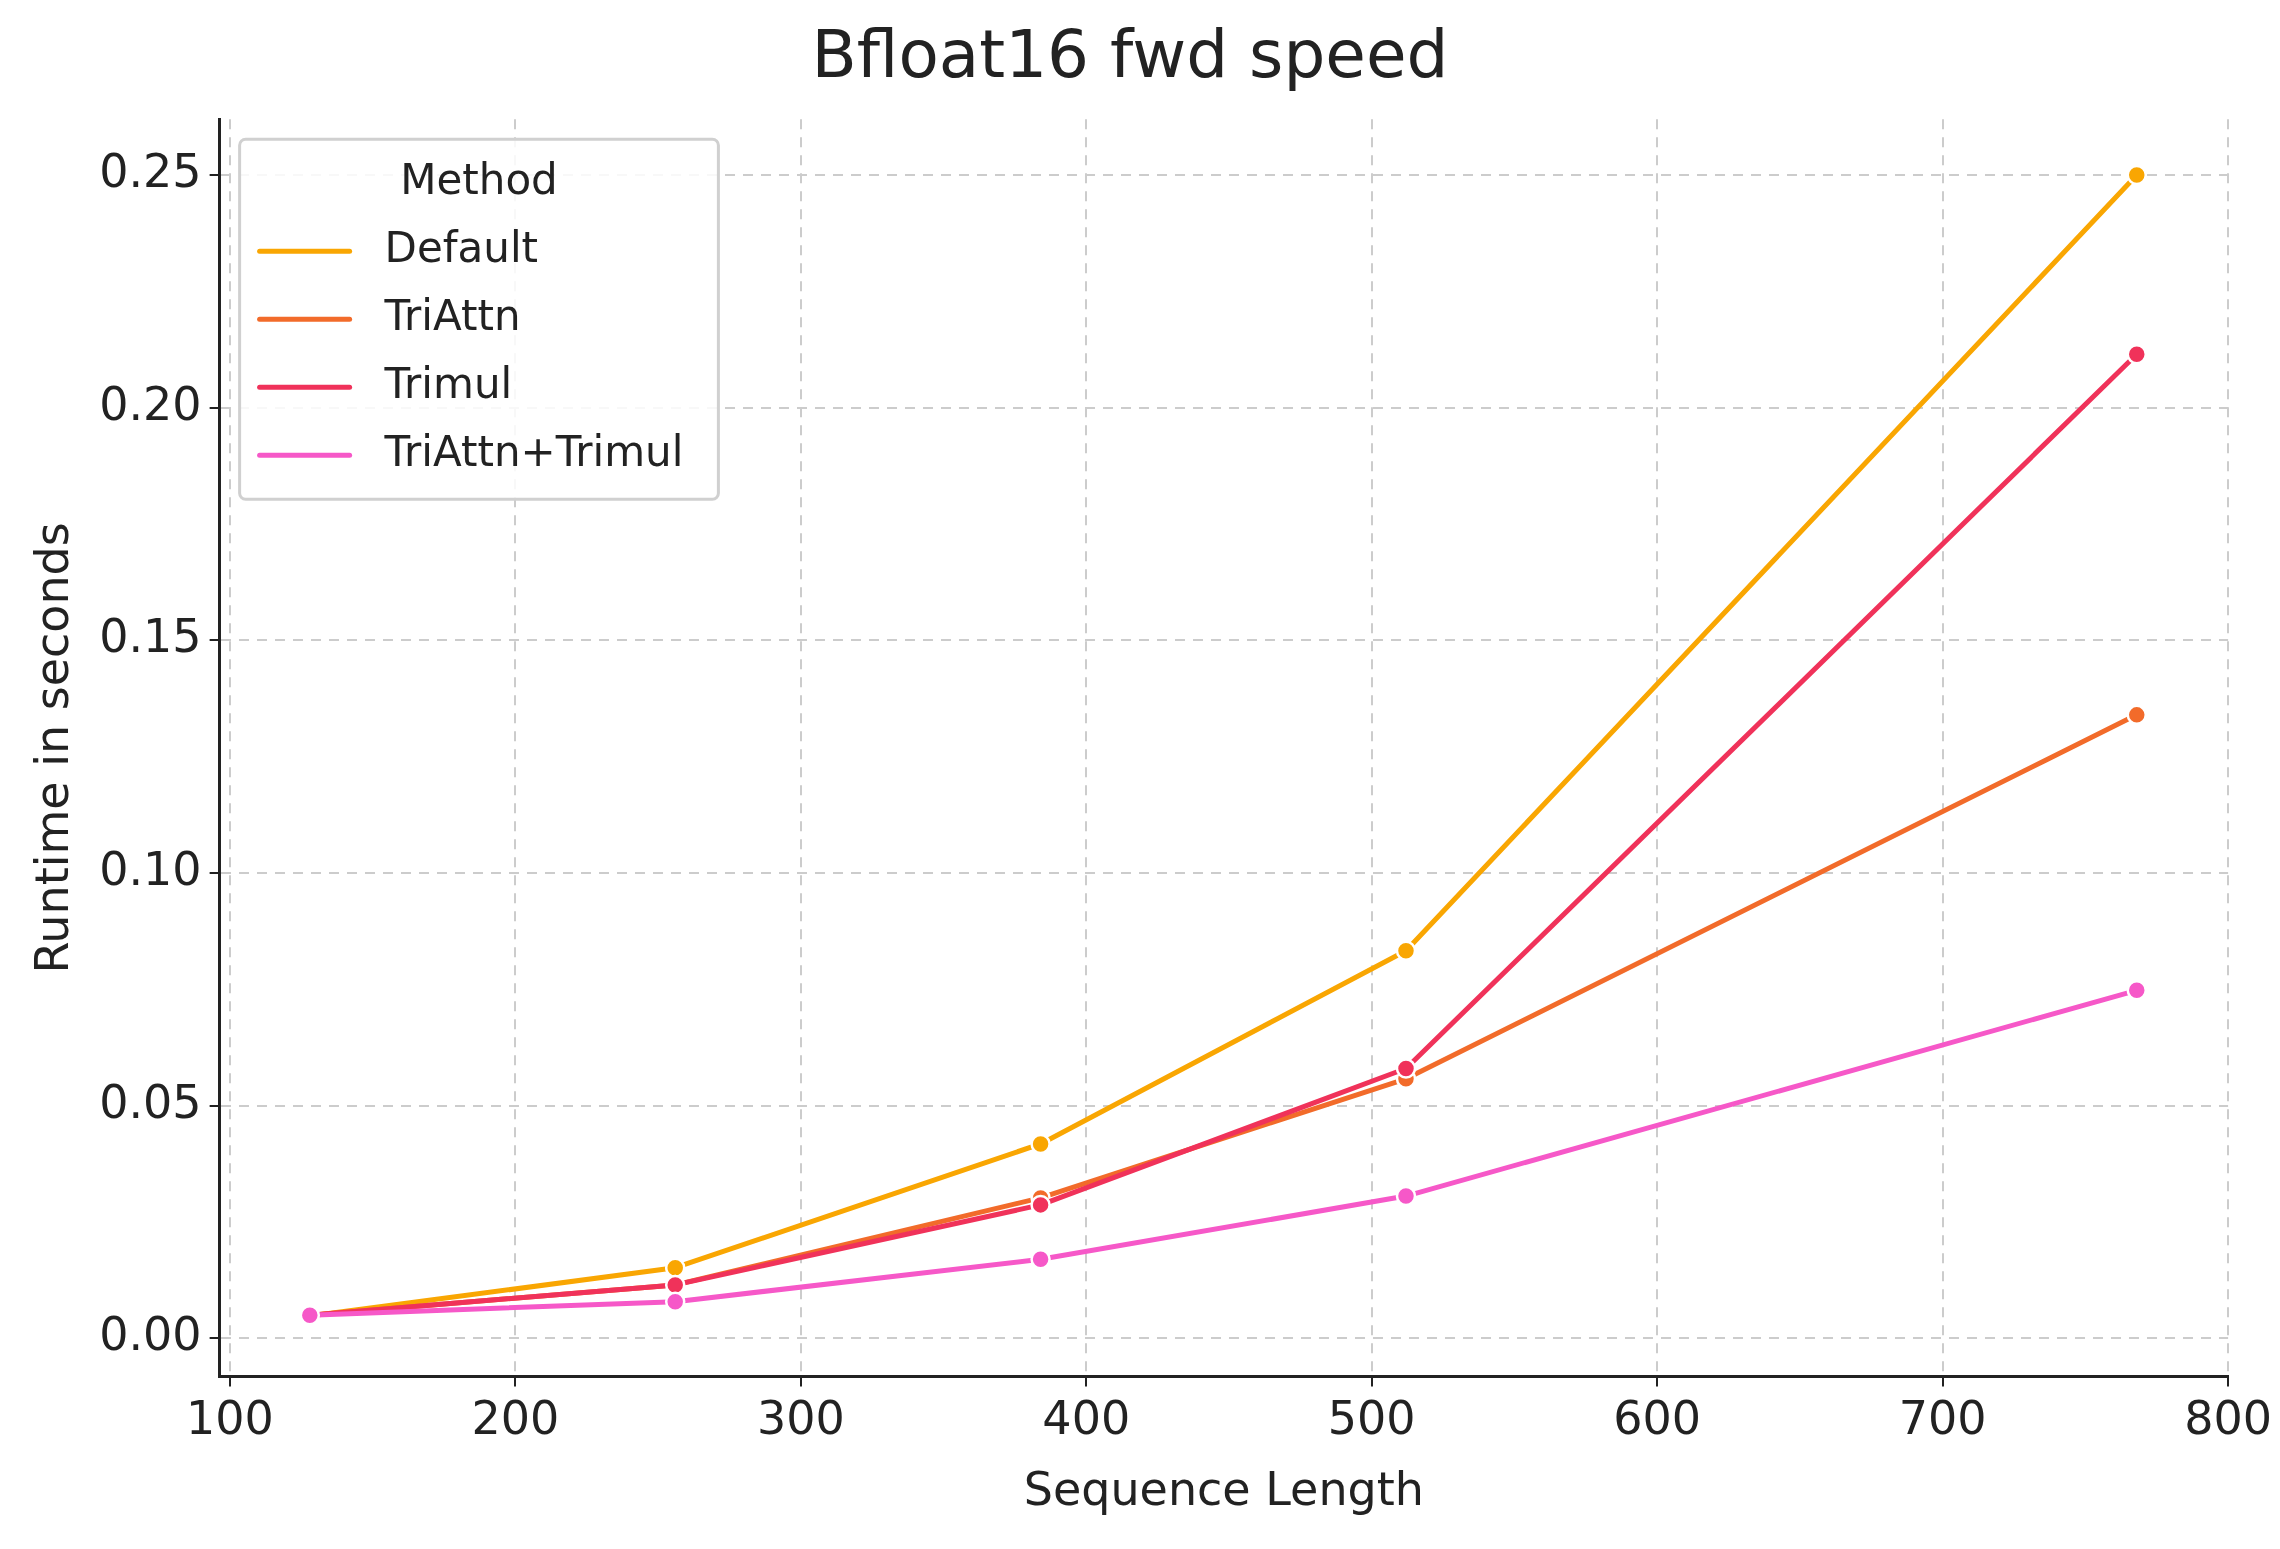  Describe the element at coordinates (150, 171) in the screenshot. I see `y-tick-label: 0.25` at that location.